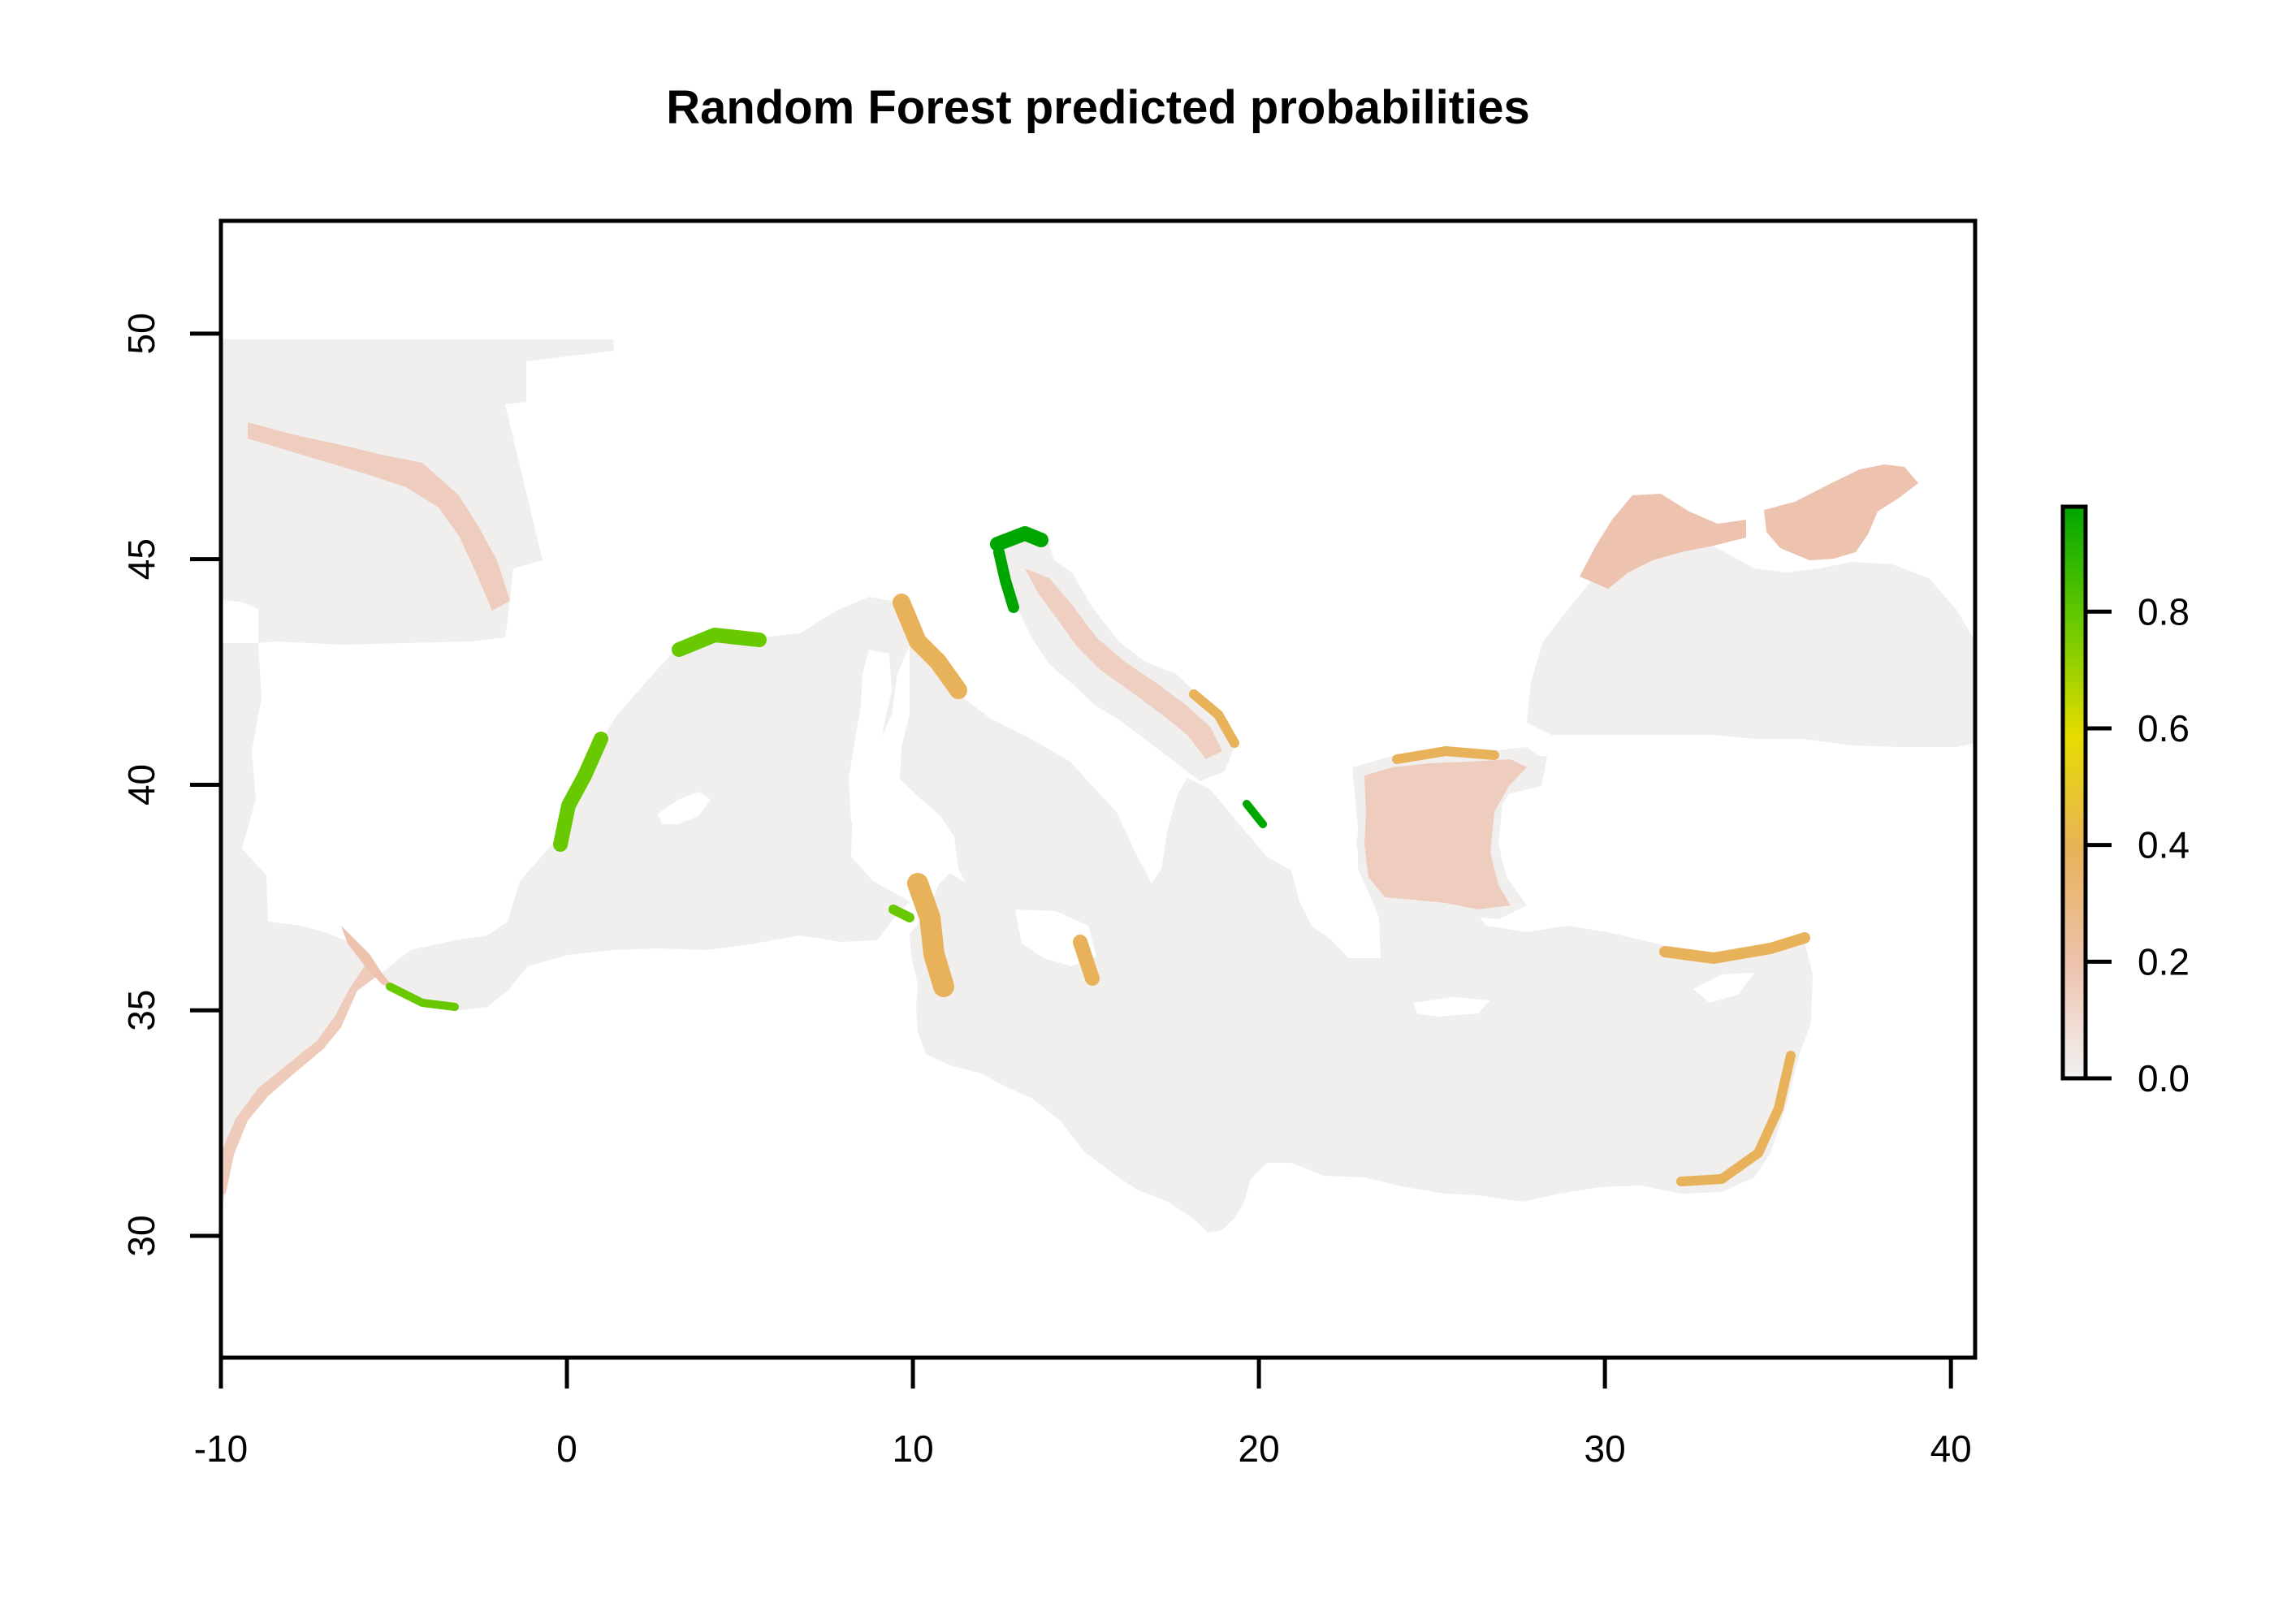  What do you see at coordinates (2164, 611) in the screenshot?
I see `legend-tick-label: 0.8` at bounding box center [2164, 611].